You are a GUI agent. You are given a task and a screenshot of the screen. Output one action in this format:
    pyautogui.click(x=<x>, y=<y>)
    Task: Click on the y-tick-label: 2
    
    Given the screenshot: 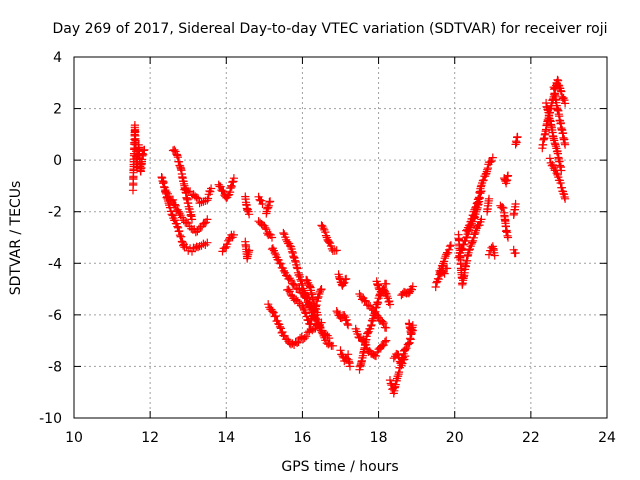 What is the action you would take?
    pyautogui.click(x=57, y=110)
    